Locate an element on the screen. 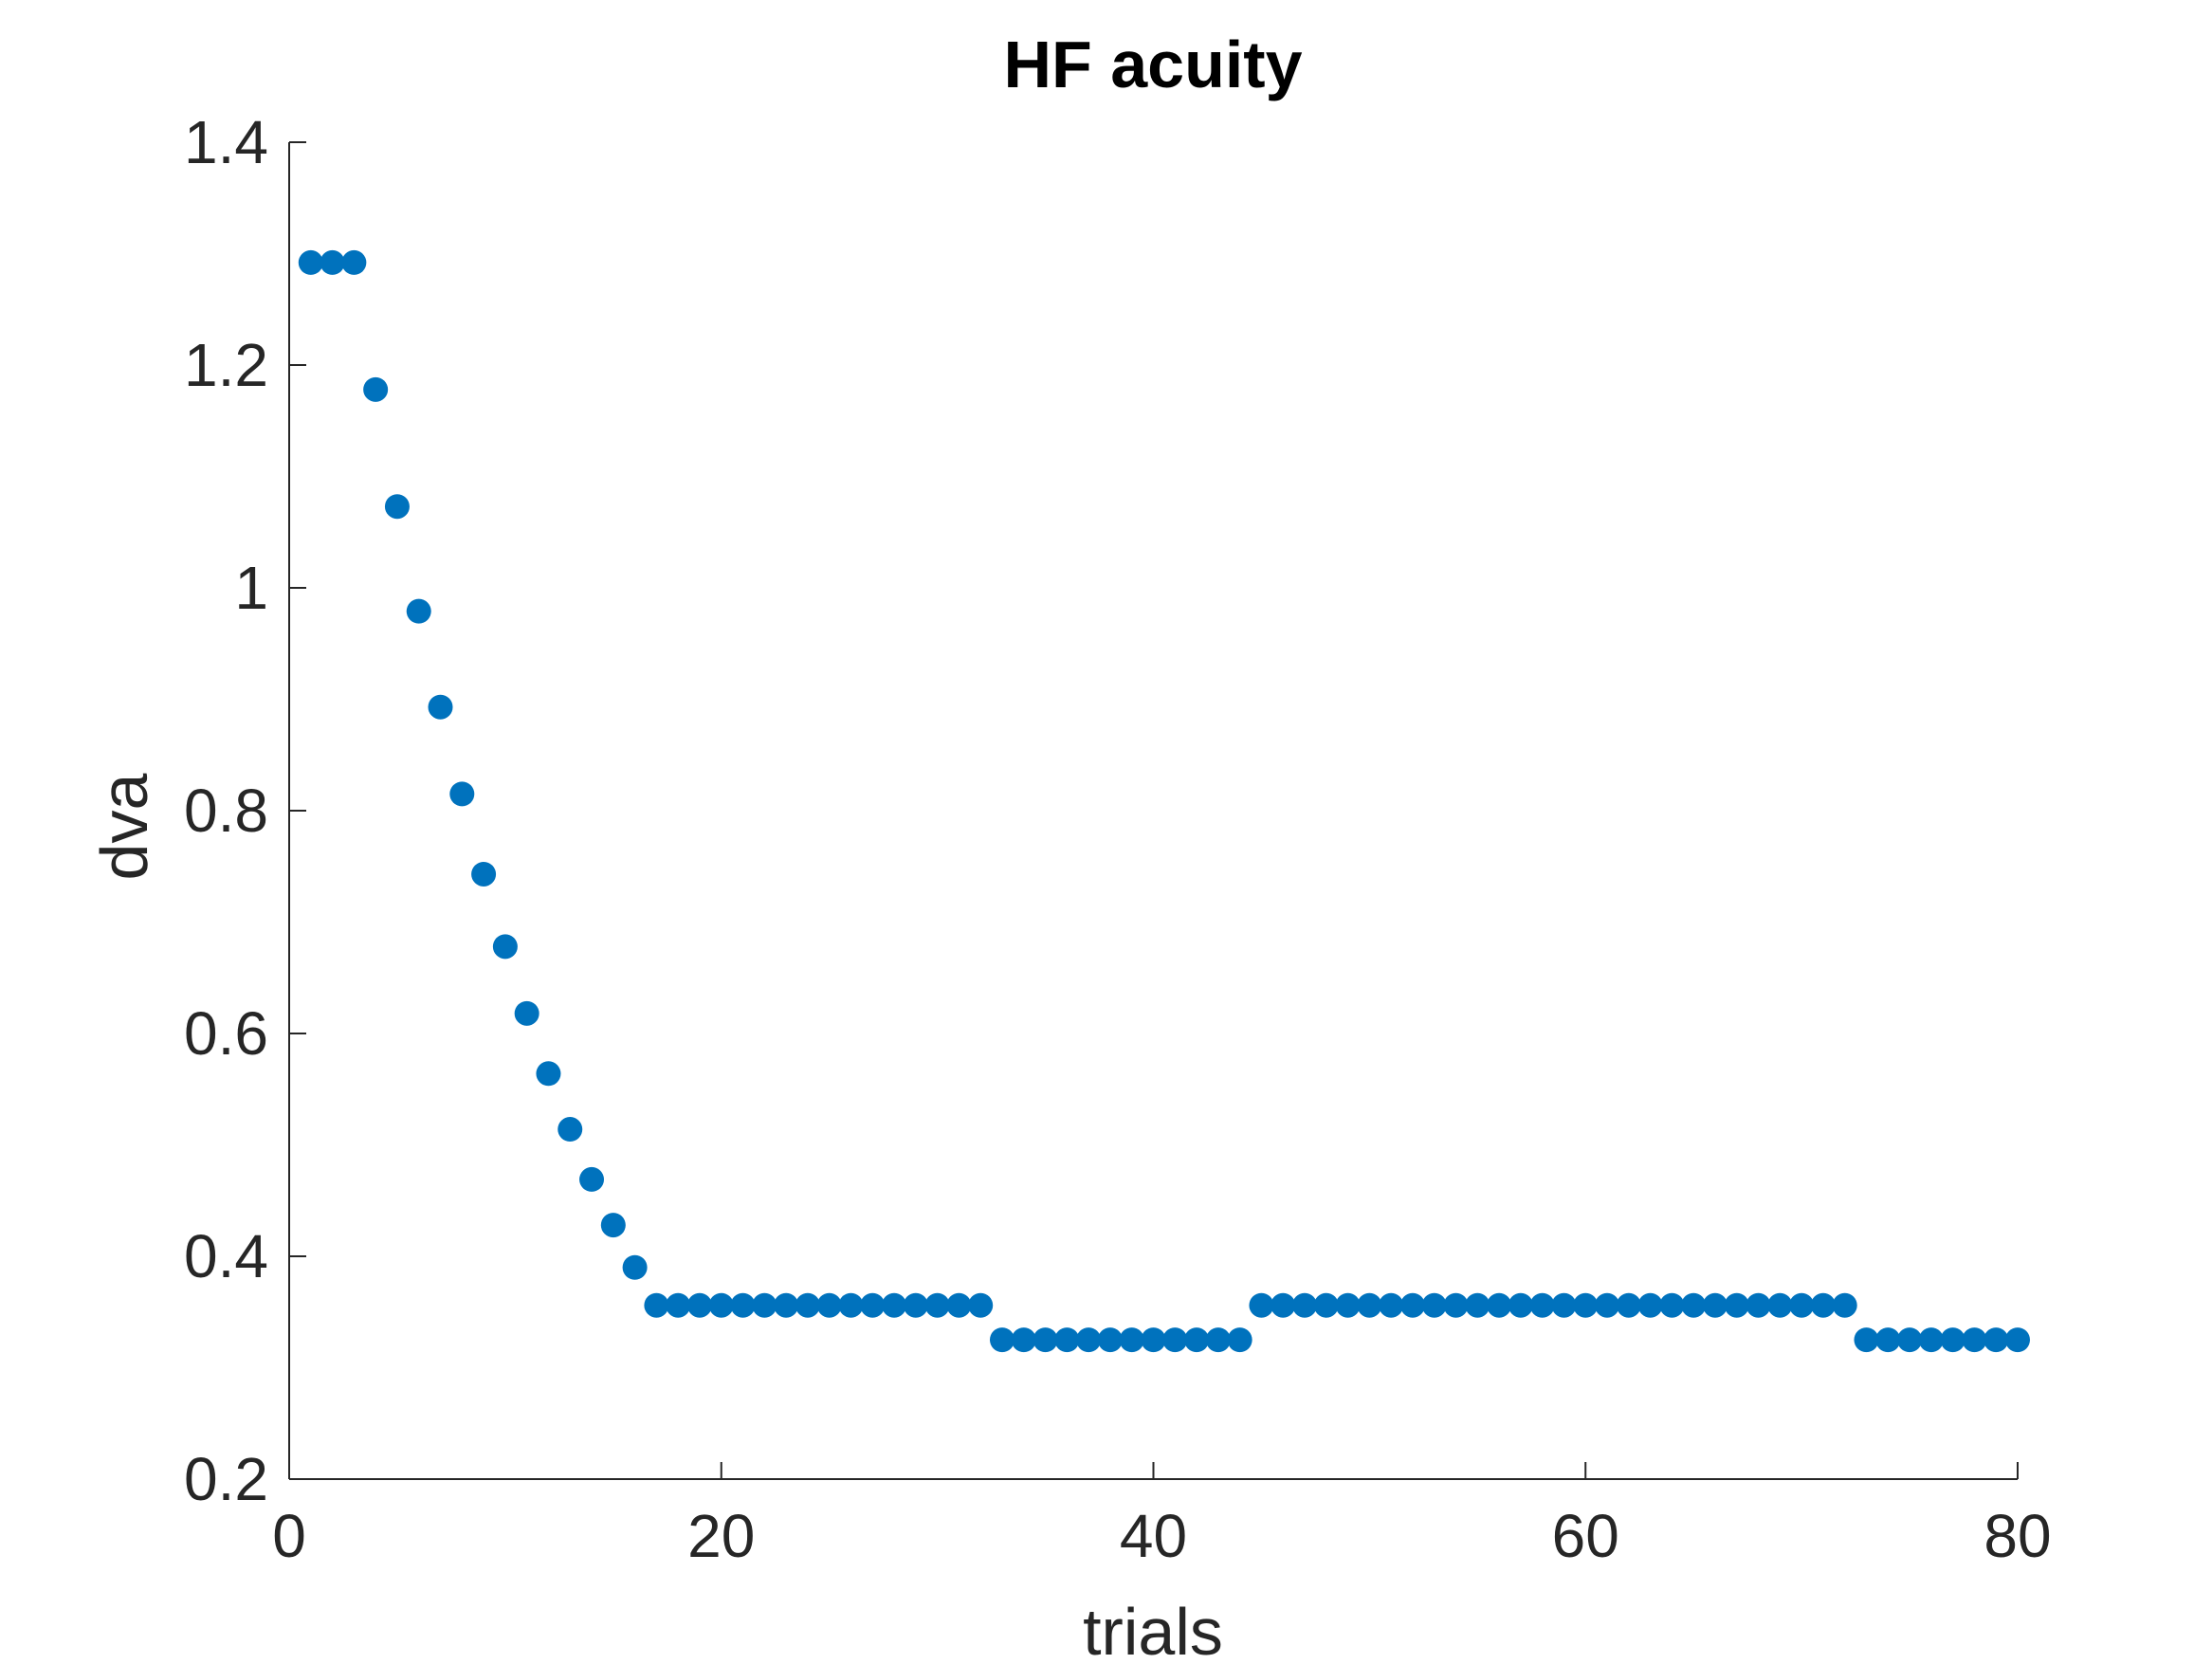 The height and width of the screenshot is (1664, 2212). x-tick-label: 40 is located at coordinates (1153, 1536).